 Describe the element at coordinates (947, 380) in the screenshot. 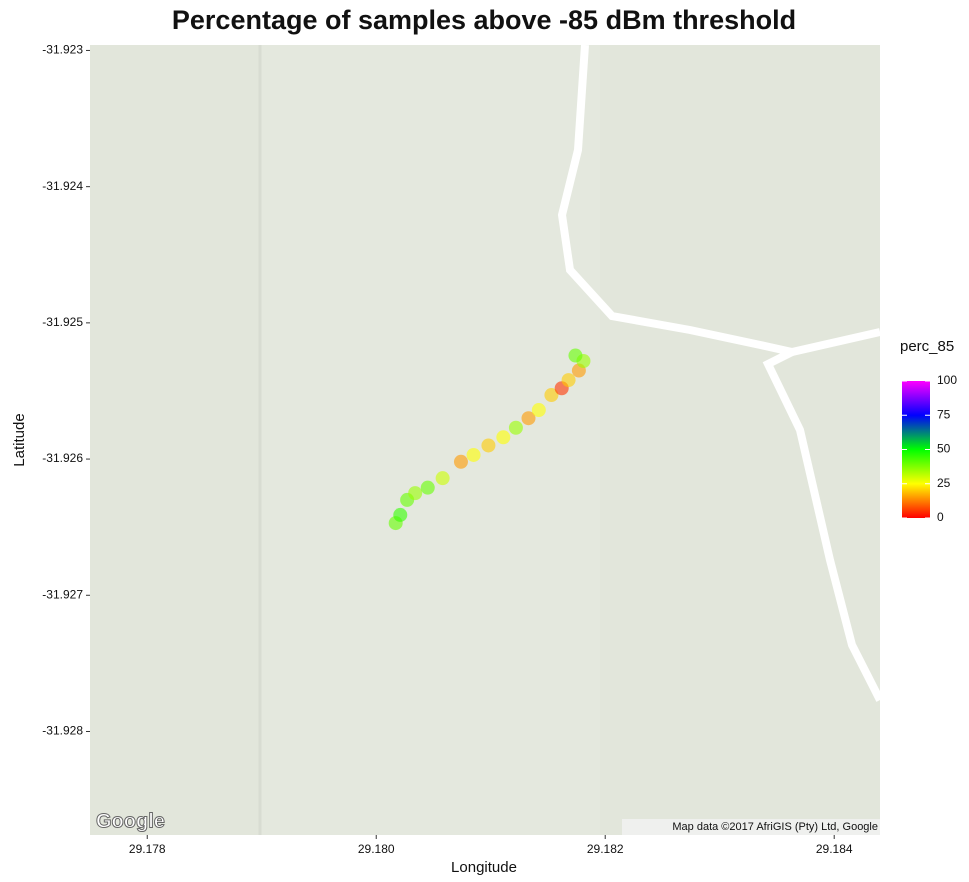

I see `color-tick-label: 100` at that location.